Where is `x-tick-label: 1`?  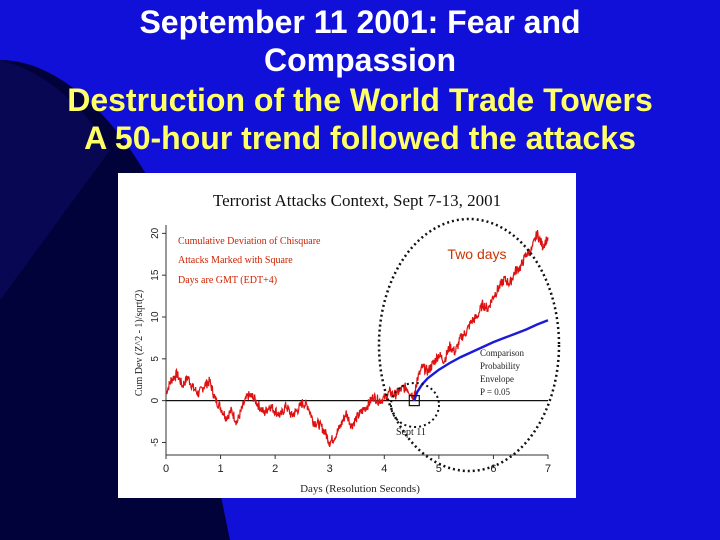 x-tick-label: 1 is located at coordinates (221, 469).